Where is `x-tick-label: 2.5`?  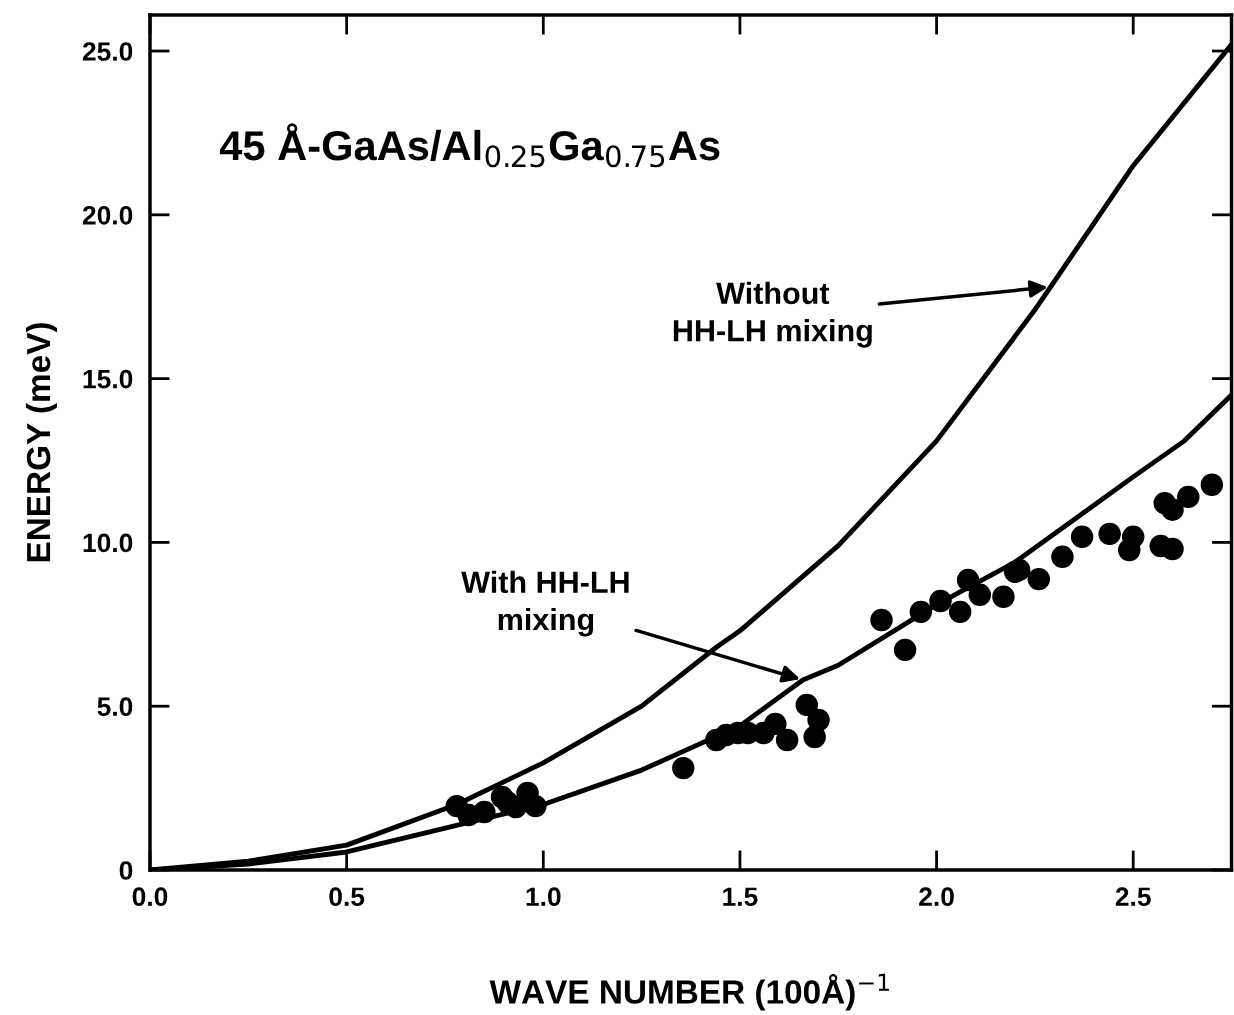
x-tick-label: 2.5 is located at coordinates (1133, 897).